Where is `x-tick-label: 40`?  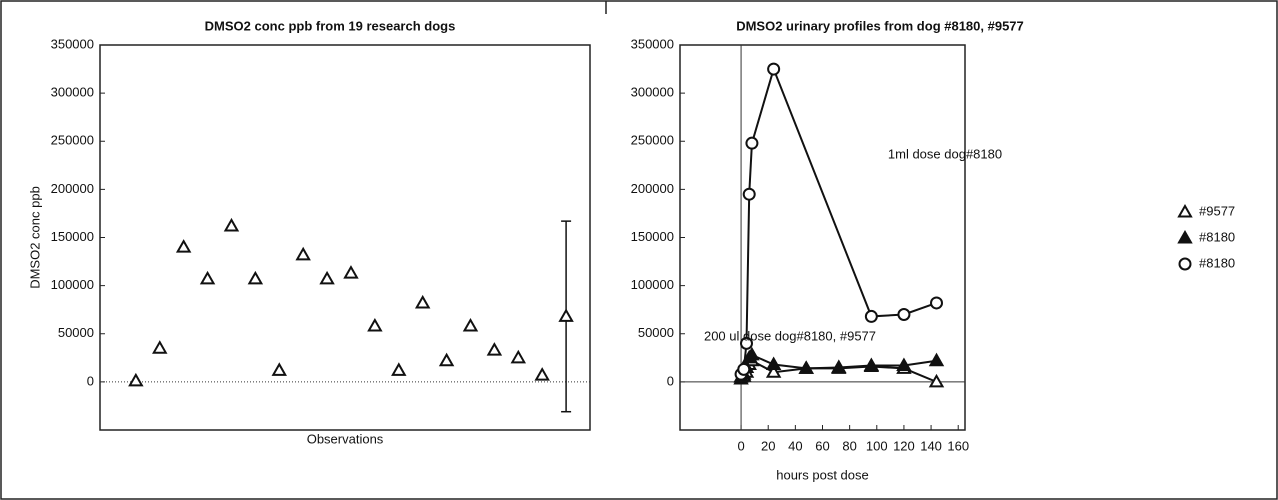
x-tick-label: 40 is located at coordinates (795, 445).